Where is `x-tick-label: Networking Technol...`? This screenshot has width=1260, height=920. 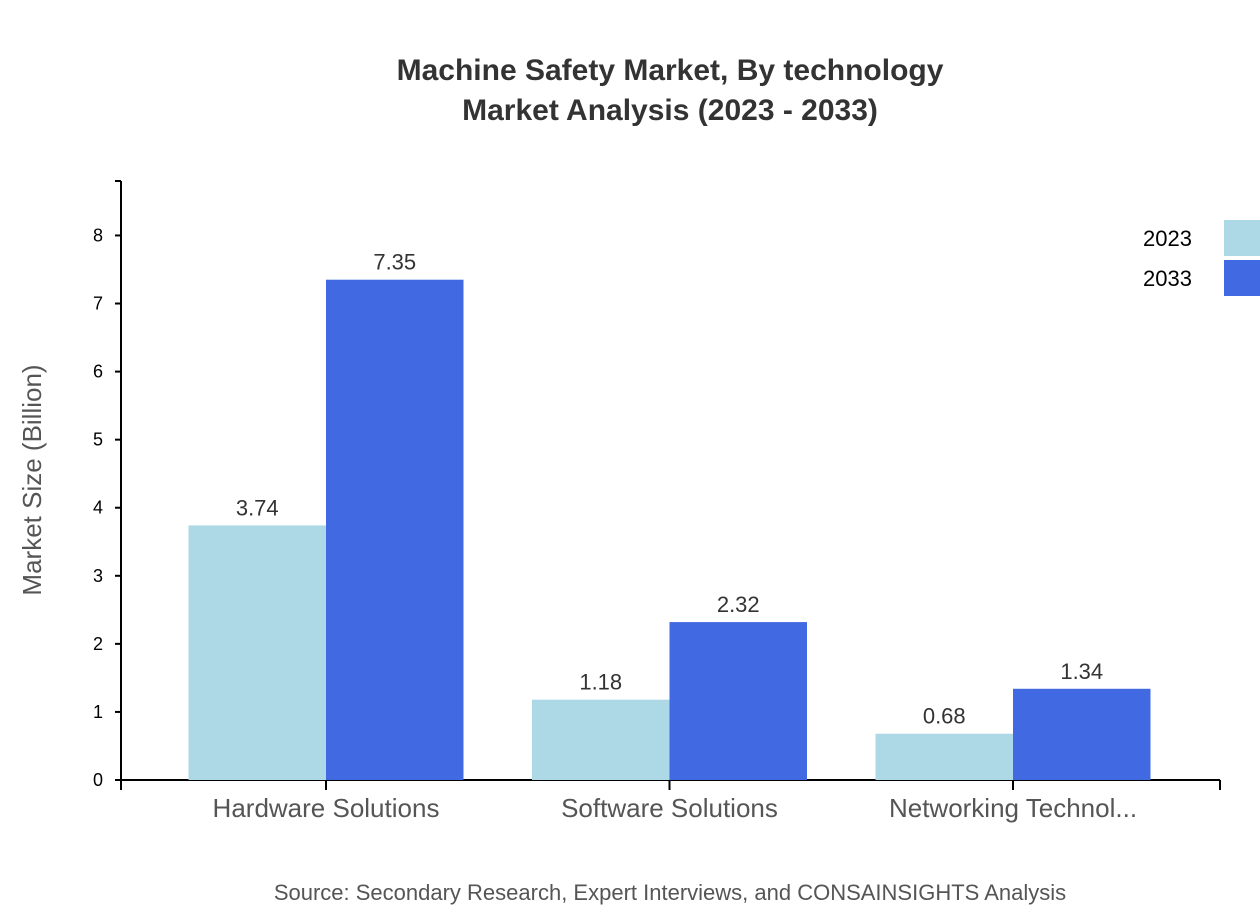
x-tick-label: Networking Technol... is located at coordinates (1013, 808).